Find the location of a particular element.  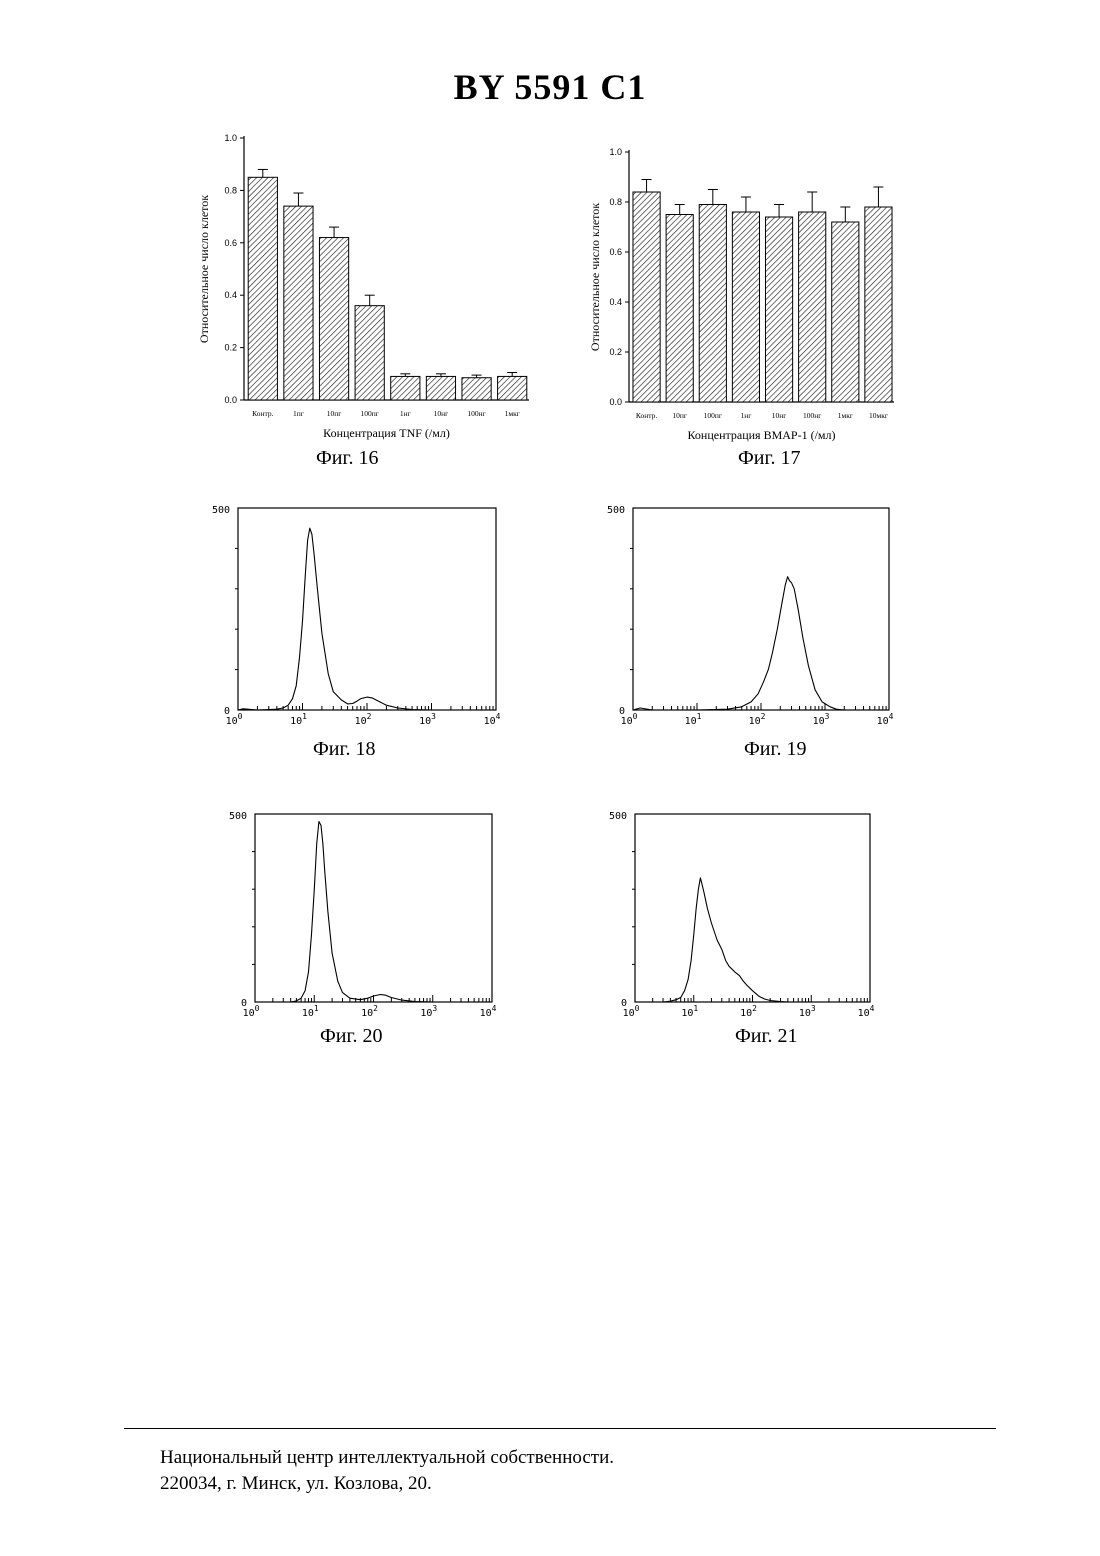

footer-divider is located at coordinates (560, 1428).